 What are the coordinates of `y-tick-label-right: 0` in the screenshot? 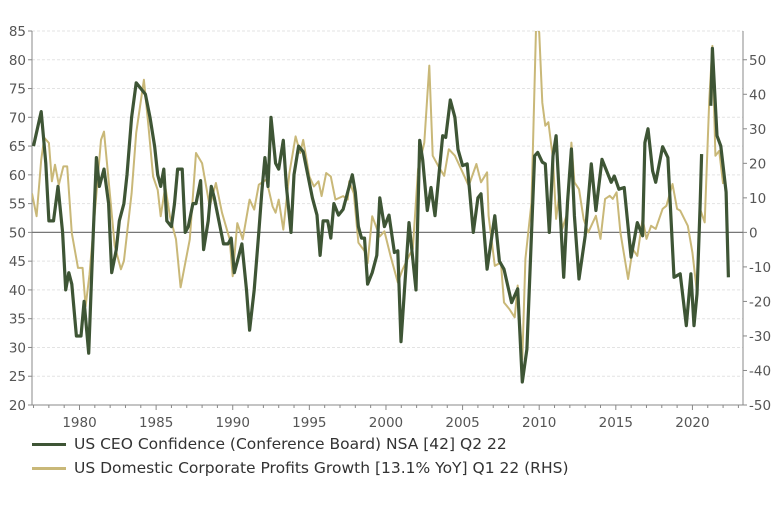 It's located at (753, 233).